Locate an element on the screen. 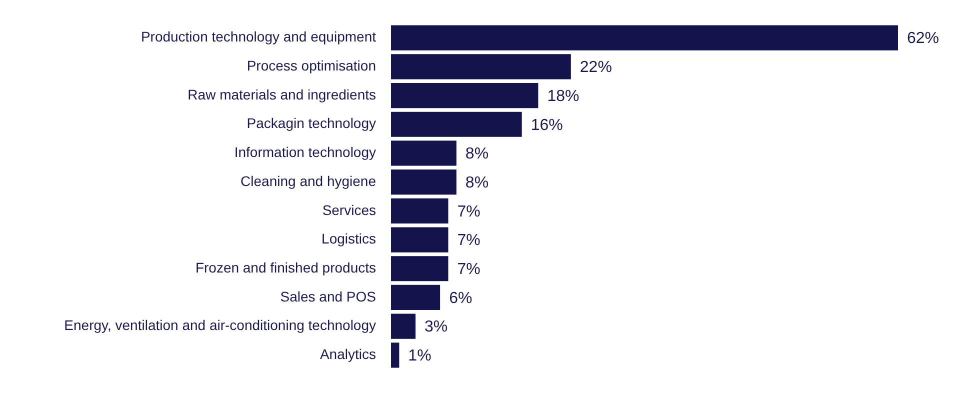  y-tick-label: Cleaning and hygiene is located at coordinates (308, 180).